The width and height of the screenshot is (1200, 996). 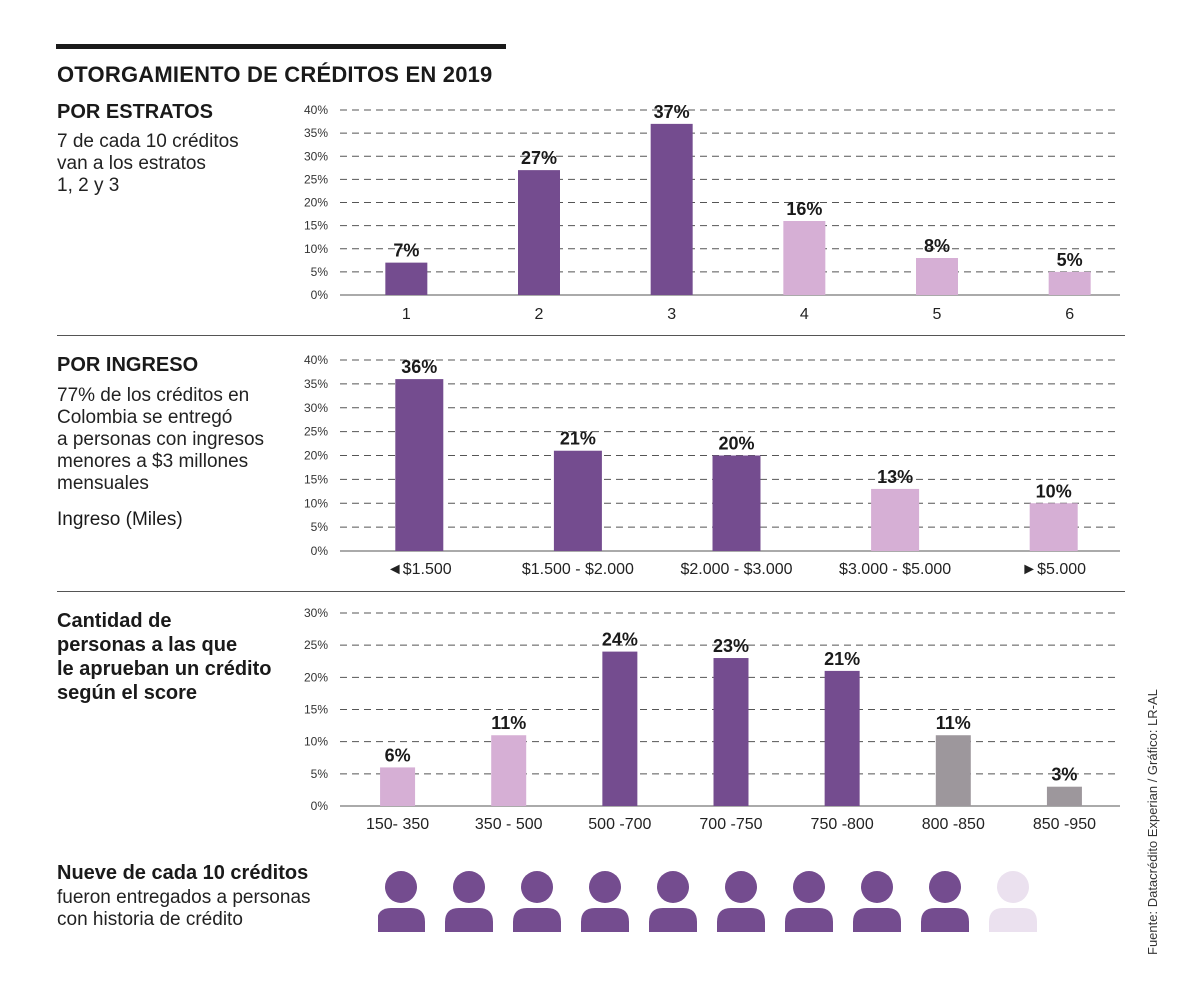 I want to click on x-tick-label: 5, so click(x=937, y=314).